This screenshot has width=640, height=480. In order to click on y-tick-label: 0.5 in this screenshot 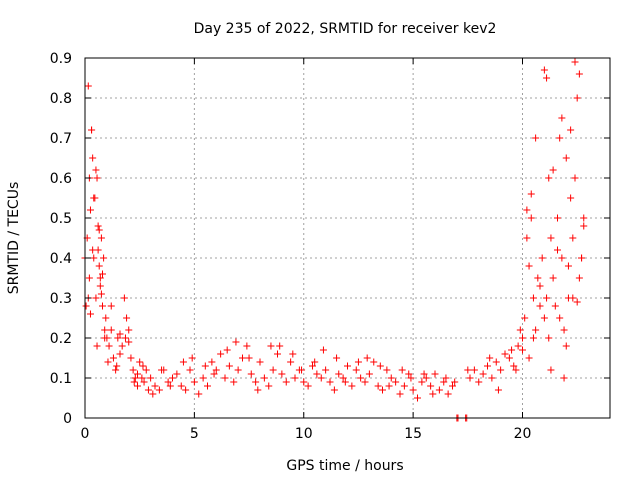, I will do `click(61, 219)`.